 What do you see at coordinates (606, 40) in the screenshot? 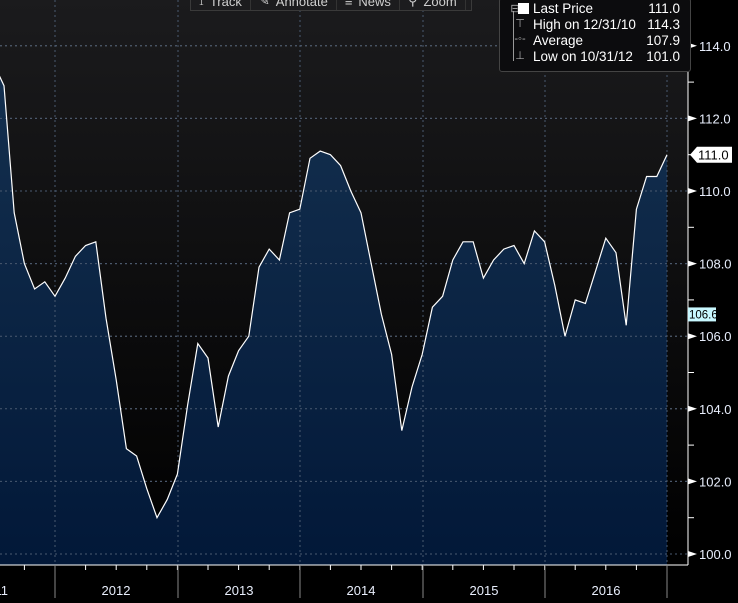
I see `legend-average: Average 107.9` at bounding box center [606, 40].